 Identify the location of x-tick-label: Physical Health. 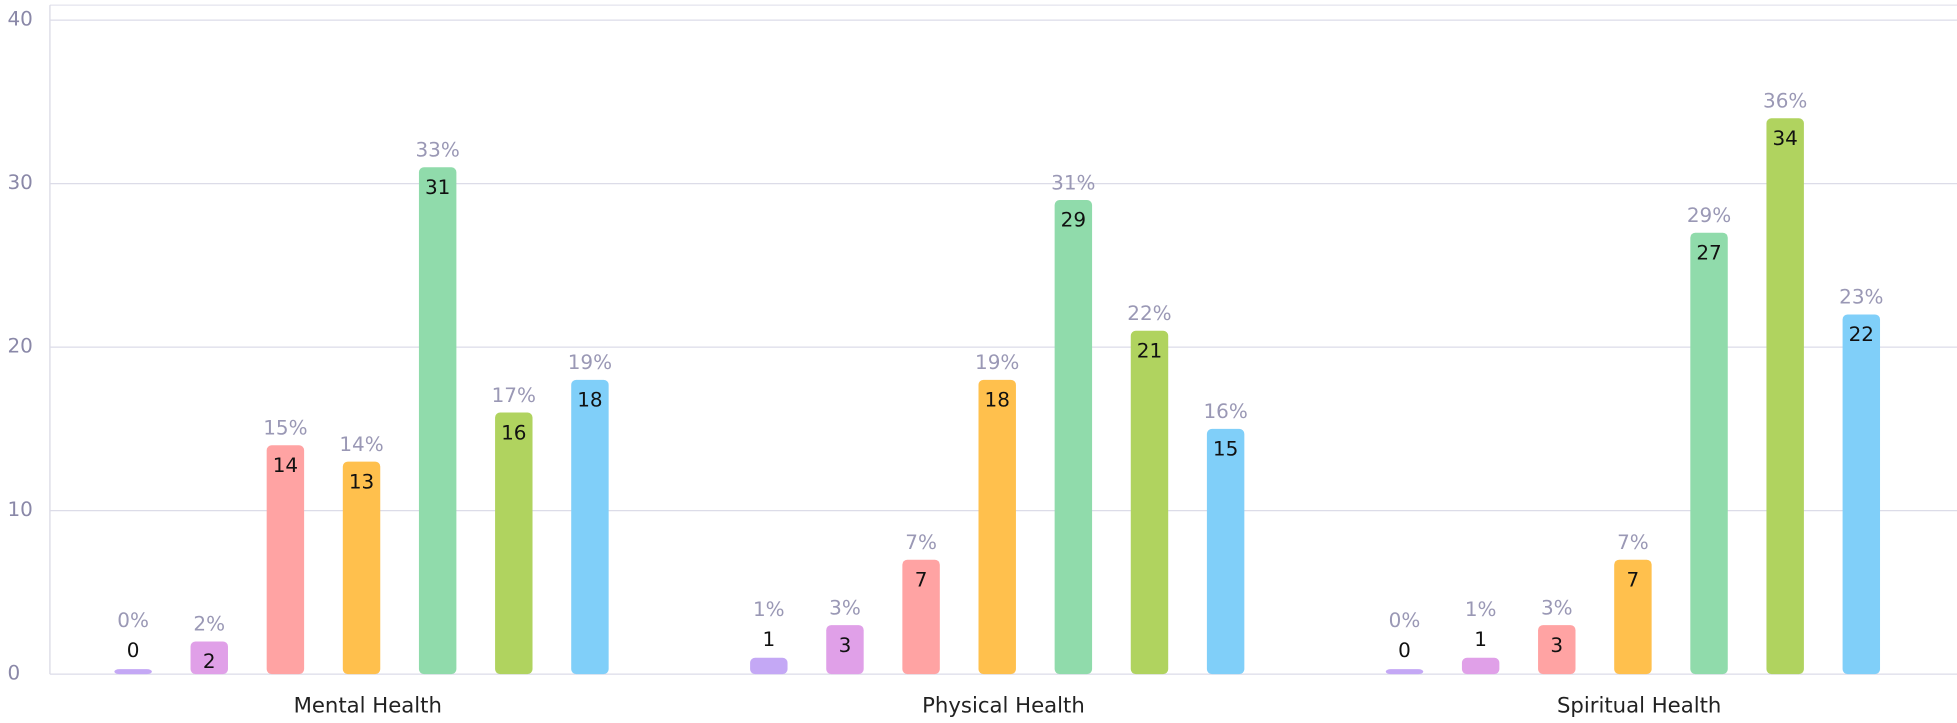
(1003, 706).